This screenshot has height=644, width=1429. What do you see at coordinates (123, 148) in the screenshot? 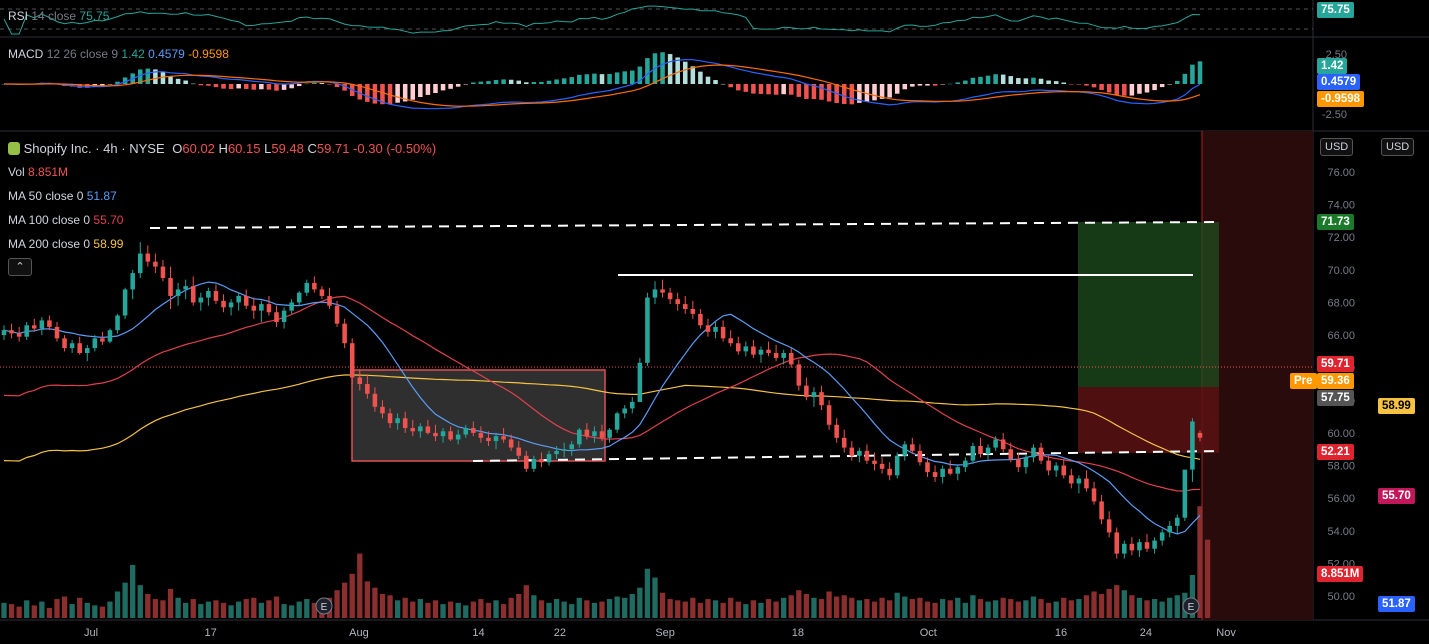
I see `symbol-sep-2: ·` at bounding box center [123, 148].